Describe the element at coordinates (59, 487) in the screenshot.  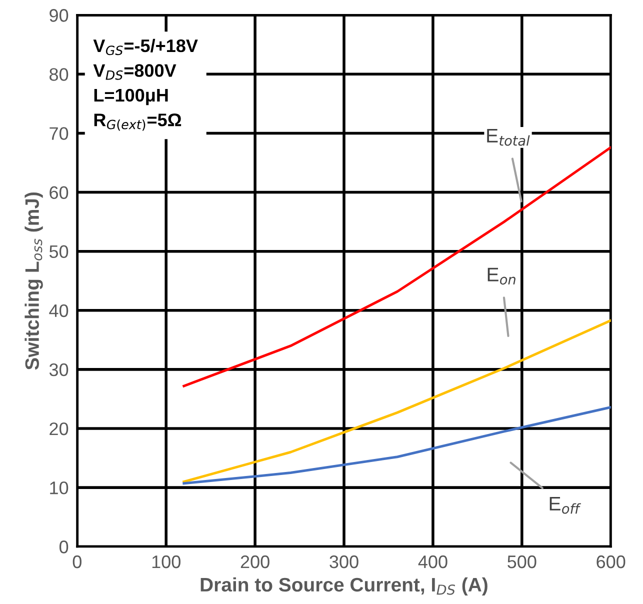
I see `y-tick-label: 10` at that location.